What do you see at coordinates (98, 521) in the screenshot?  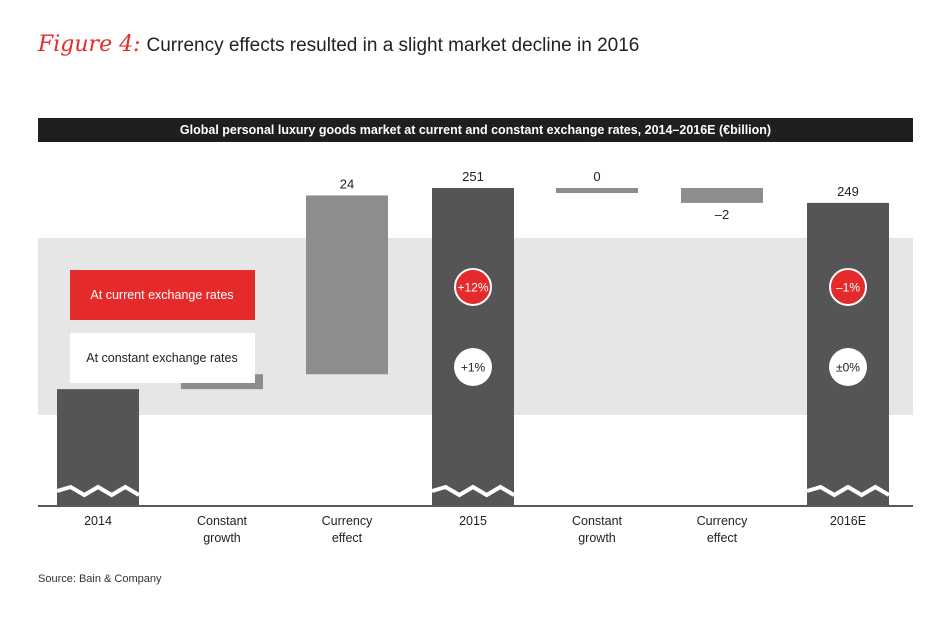 I see `category-label-0: 2014` at bounding box center [98, 521].